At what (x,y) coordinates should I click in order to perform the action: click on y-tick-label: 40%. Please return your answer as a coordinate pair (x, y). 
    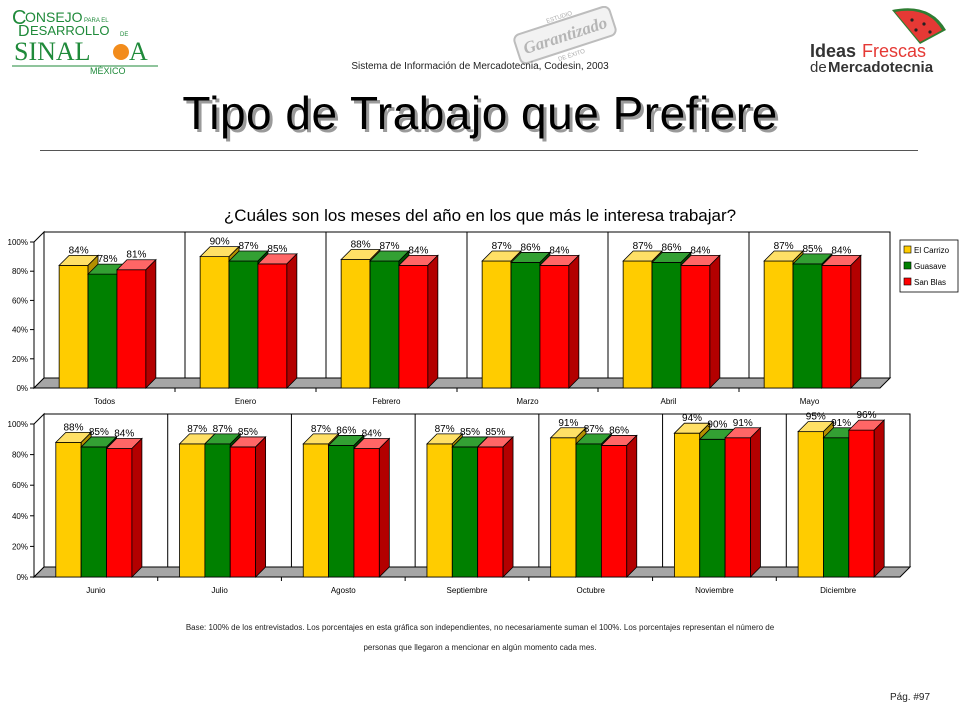
    Looking at the image, I should click on (20, 516).